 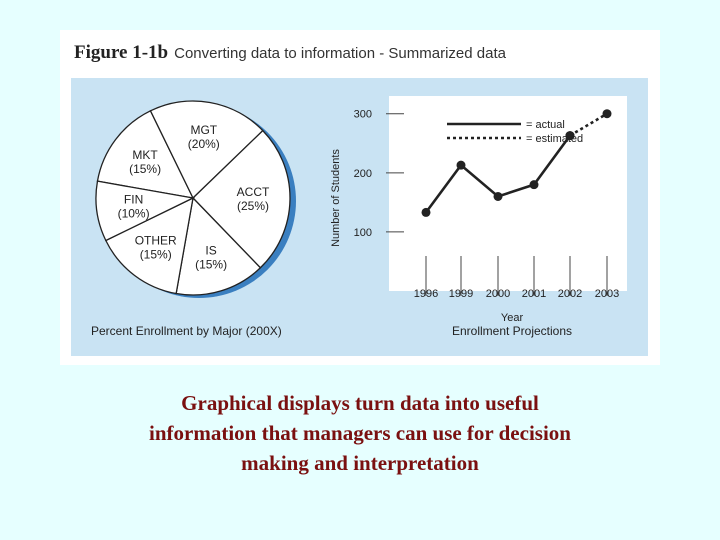 What do you see at coordinates (426, 294) in the screenshot?
I see `x-tick-label-1996: 1996` at bounding box center [426, 294].